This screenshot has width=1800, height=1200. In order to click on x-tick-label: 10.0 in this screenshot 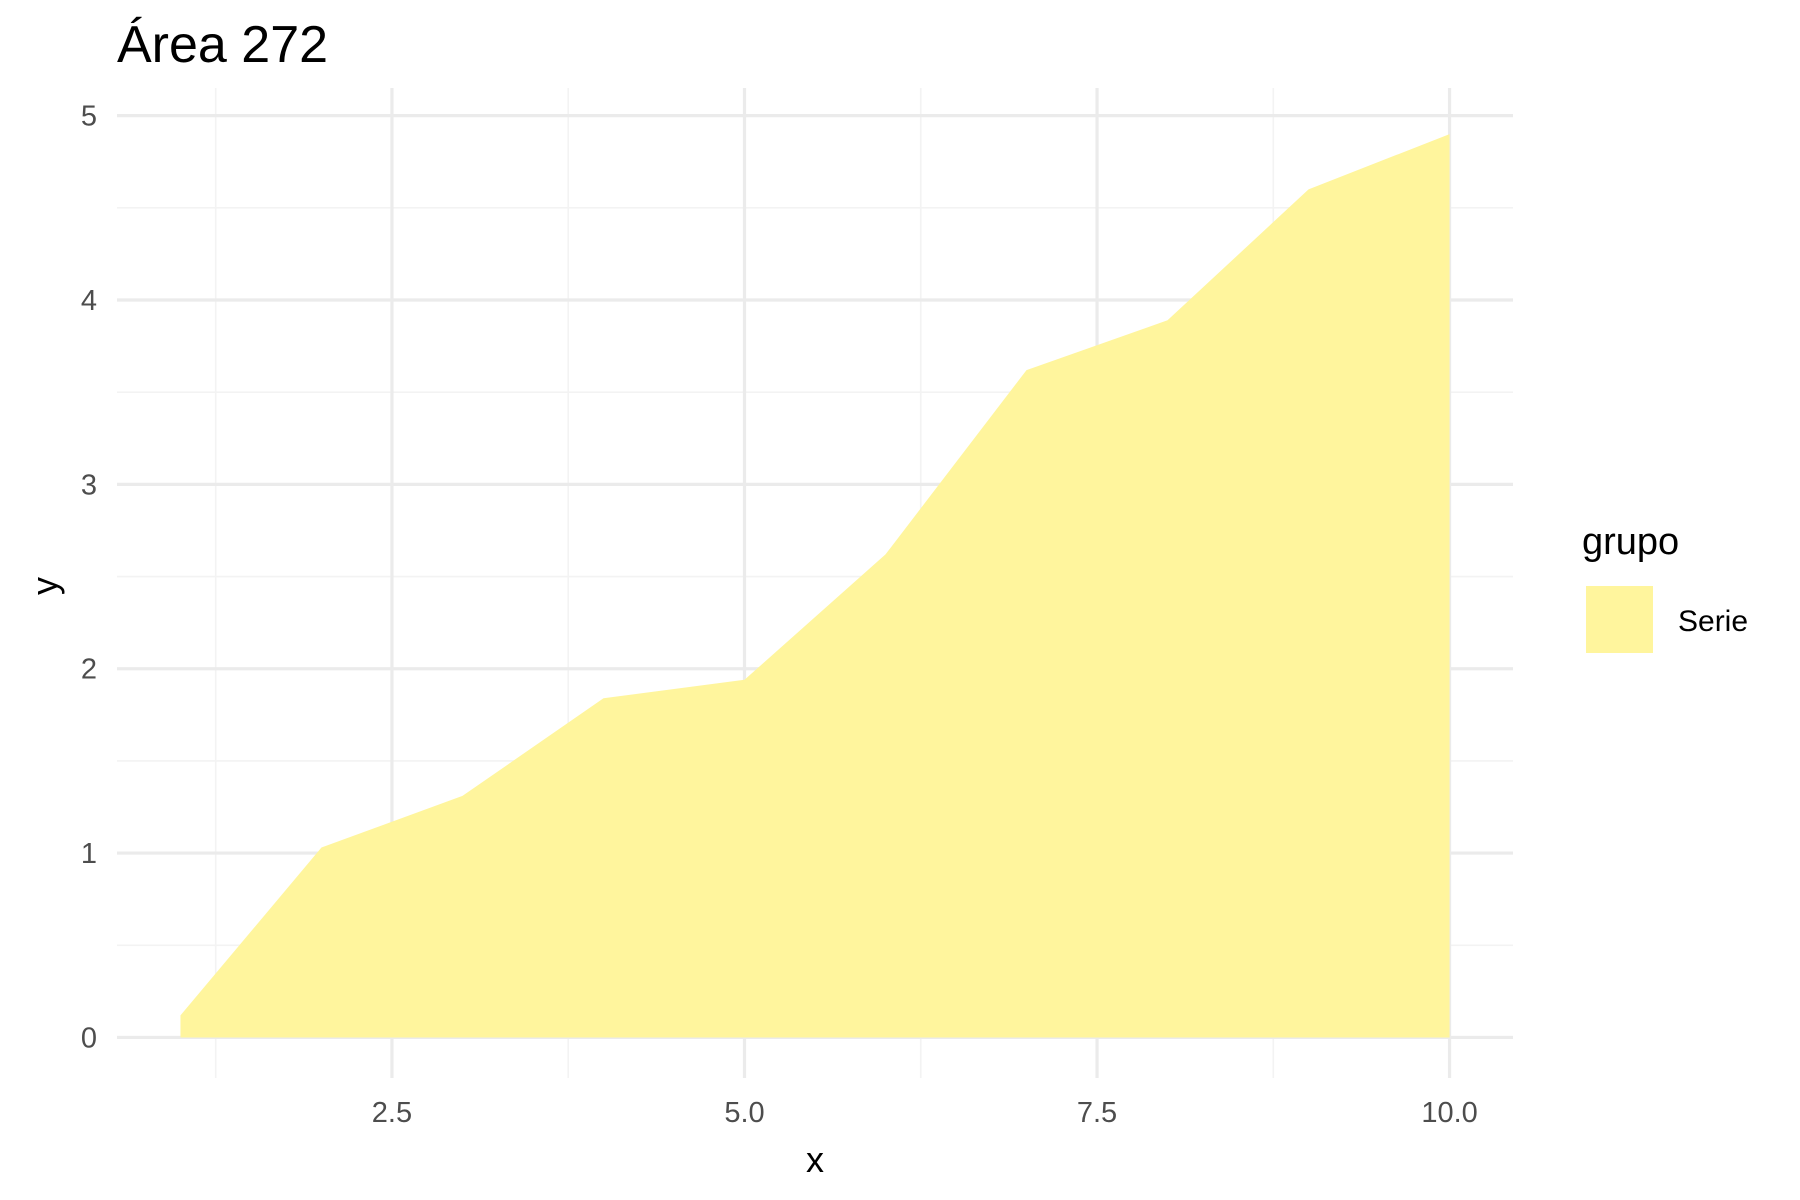, I will do `click(1449, 1113)`.